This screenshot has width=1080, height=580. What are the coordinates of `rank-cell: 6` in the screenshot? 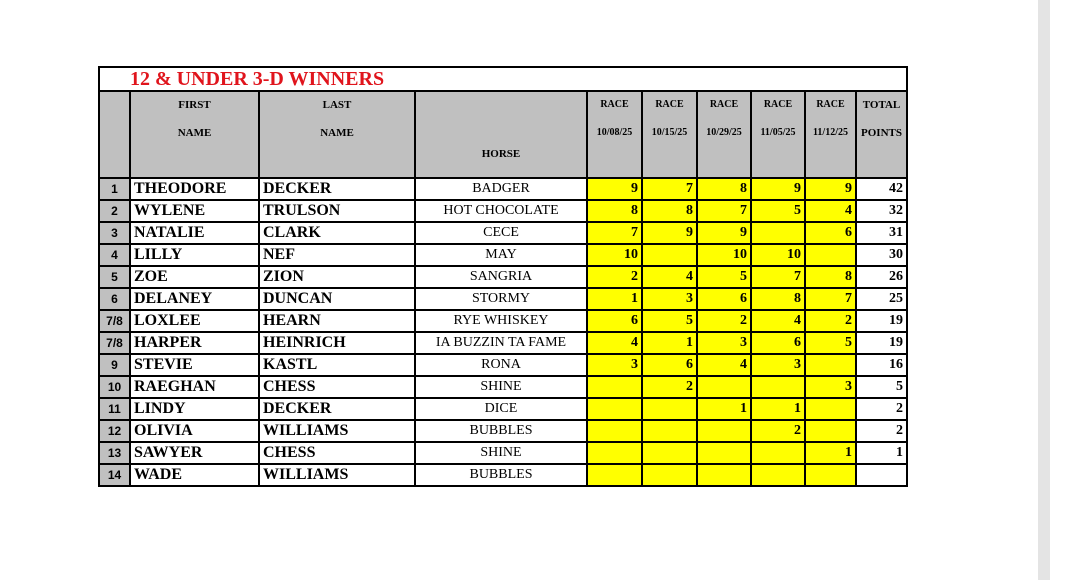 It's located at (114, 299).